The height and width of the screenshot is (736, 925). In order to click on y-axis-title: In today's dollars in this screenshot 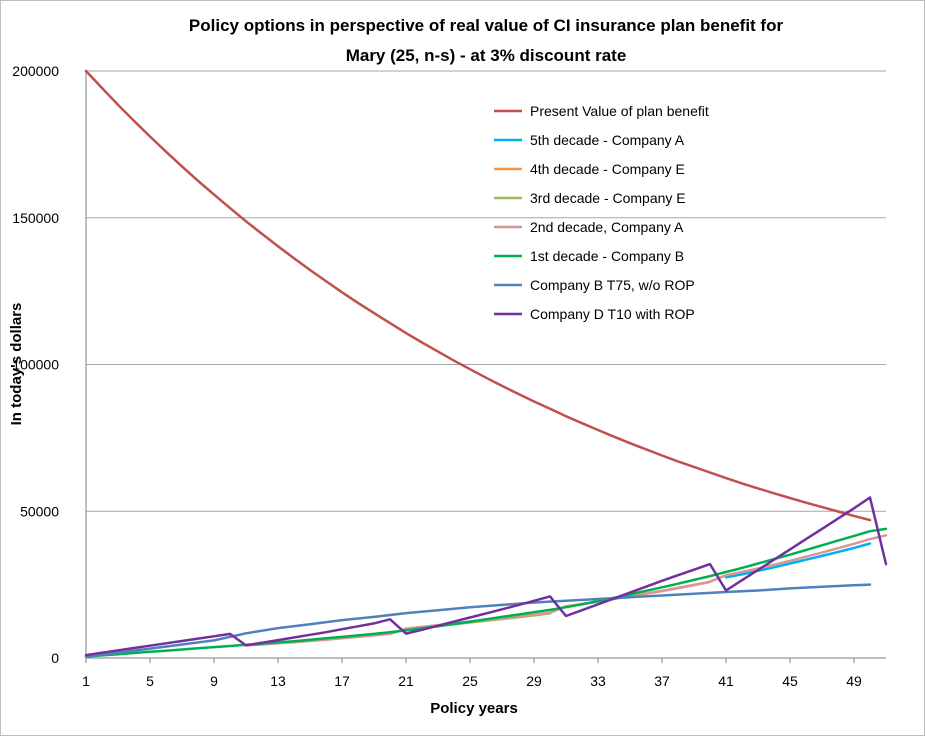, I will do `click(16, 364)`.